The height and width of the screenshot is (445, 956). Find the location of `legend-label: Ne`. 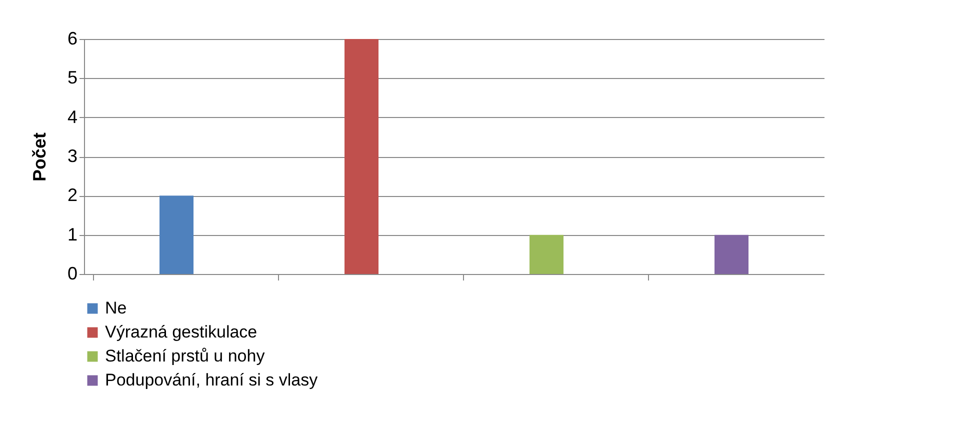

legend-label: Ne is located at coordinates (116, 308).